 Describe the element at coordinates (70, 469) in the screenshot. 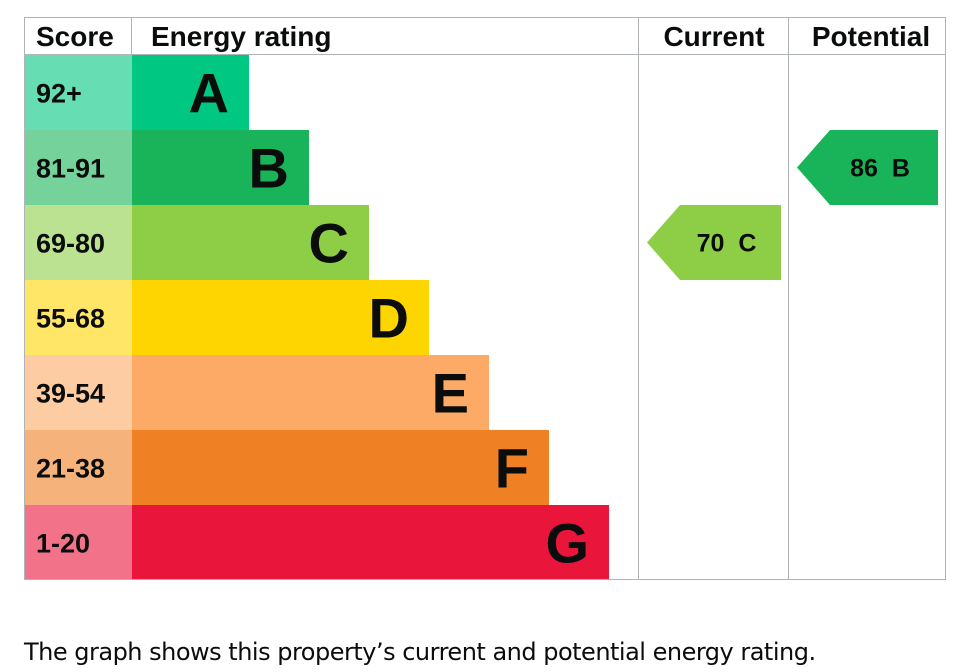

I see `score-range-f: 21-38` at that location.